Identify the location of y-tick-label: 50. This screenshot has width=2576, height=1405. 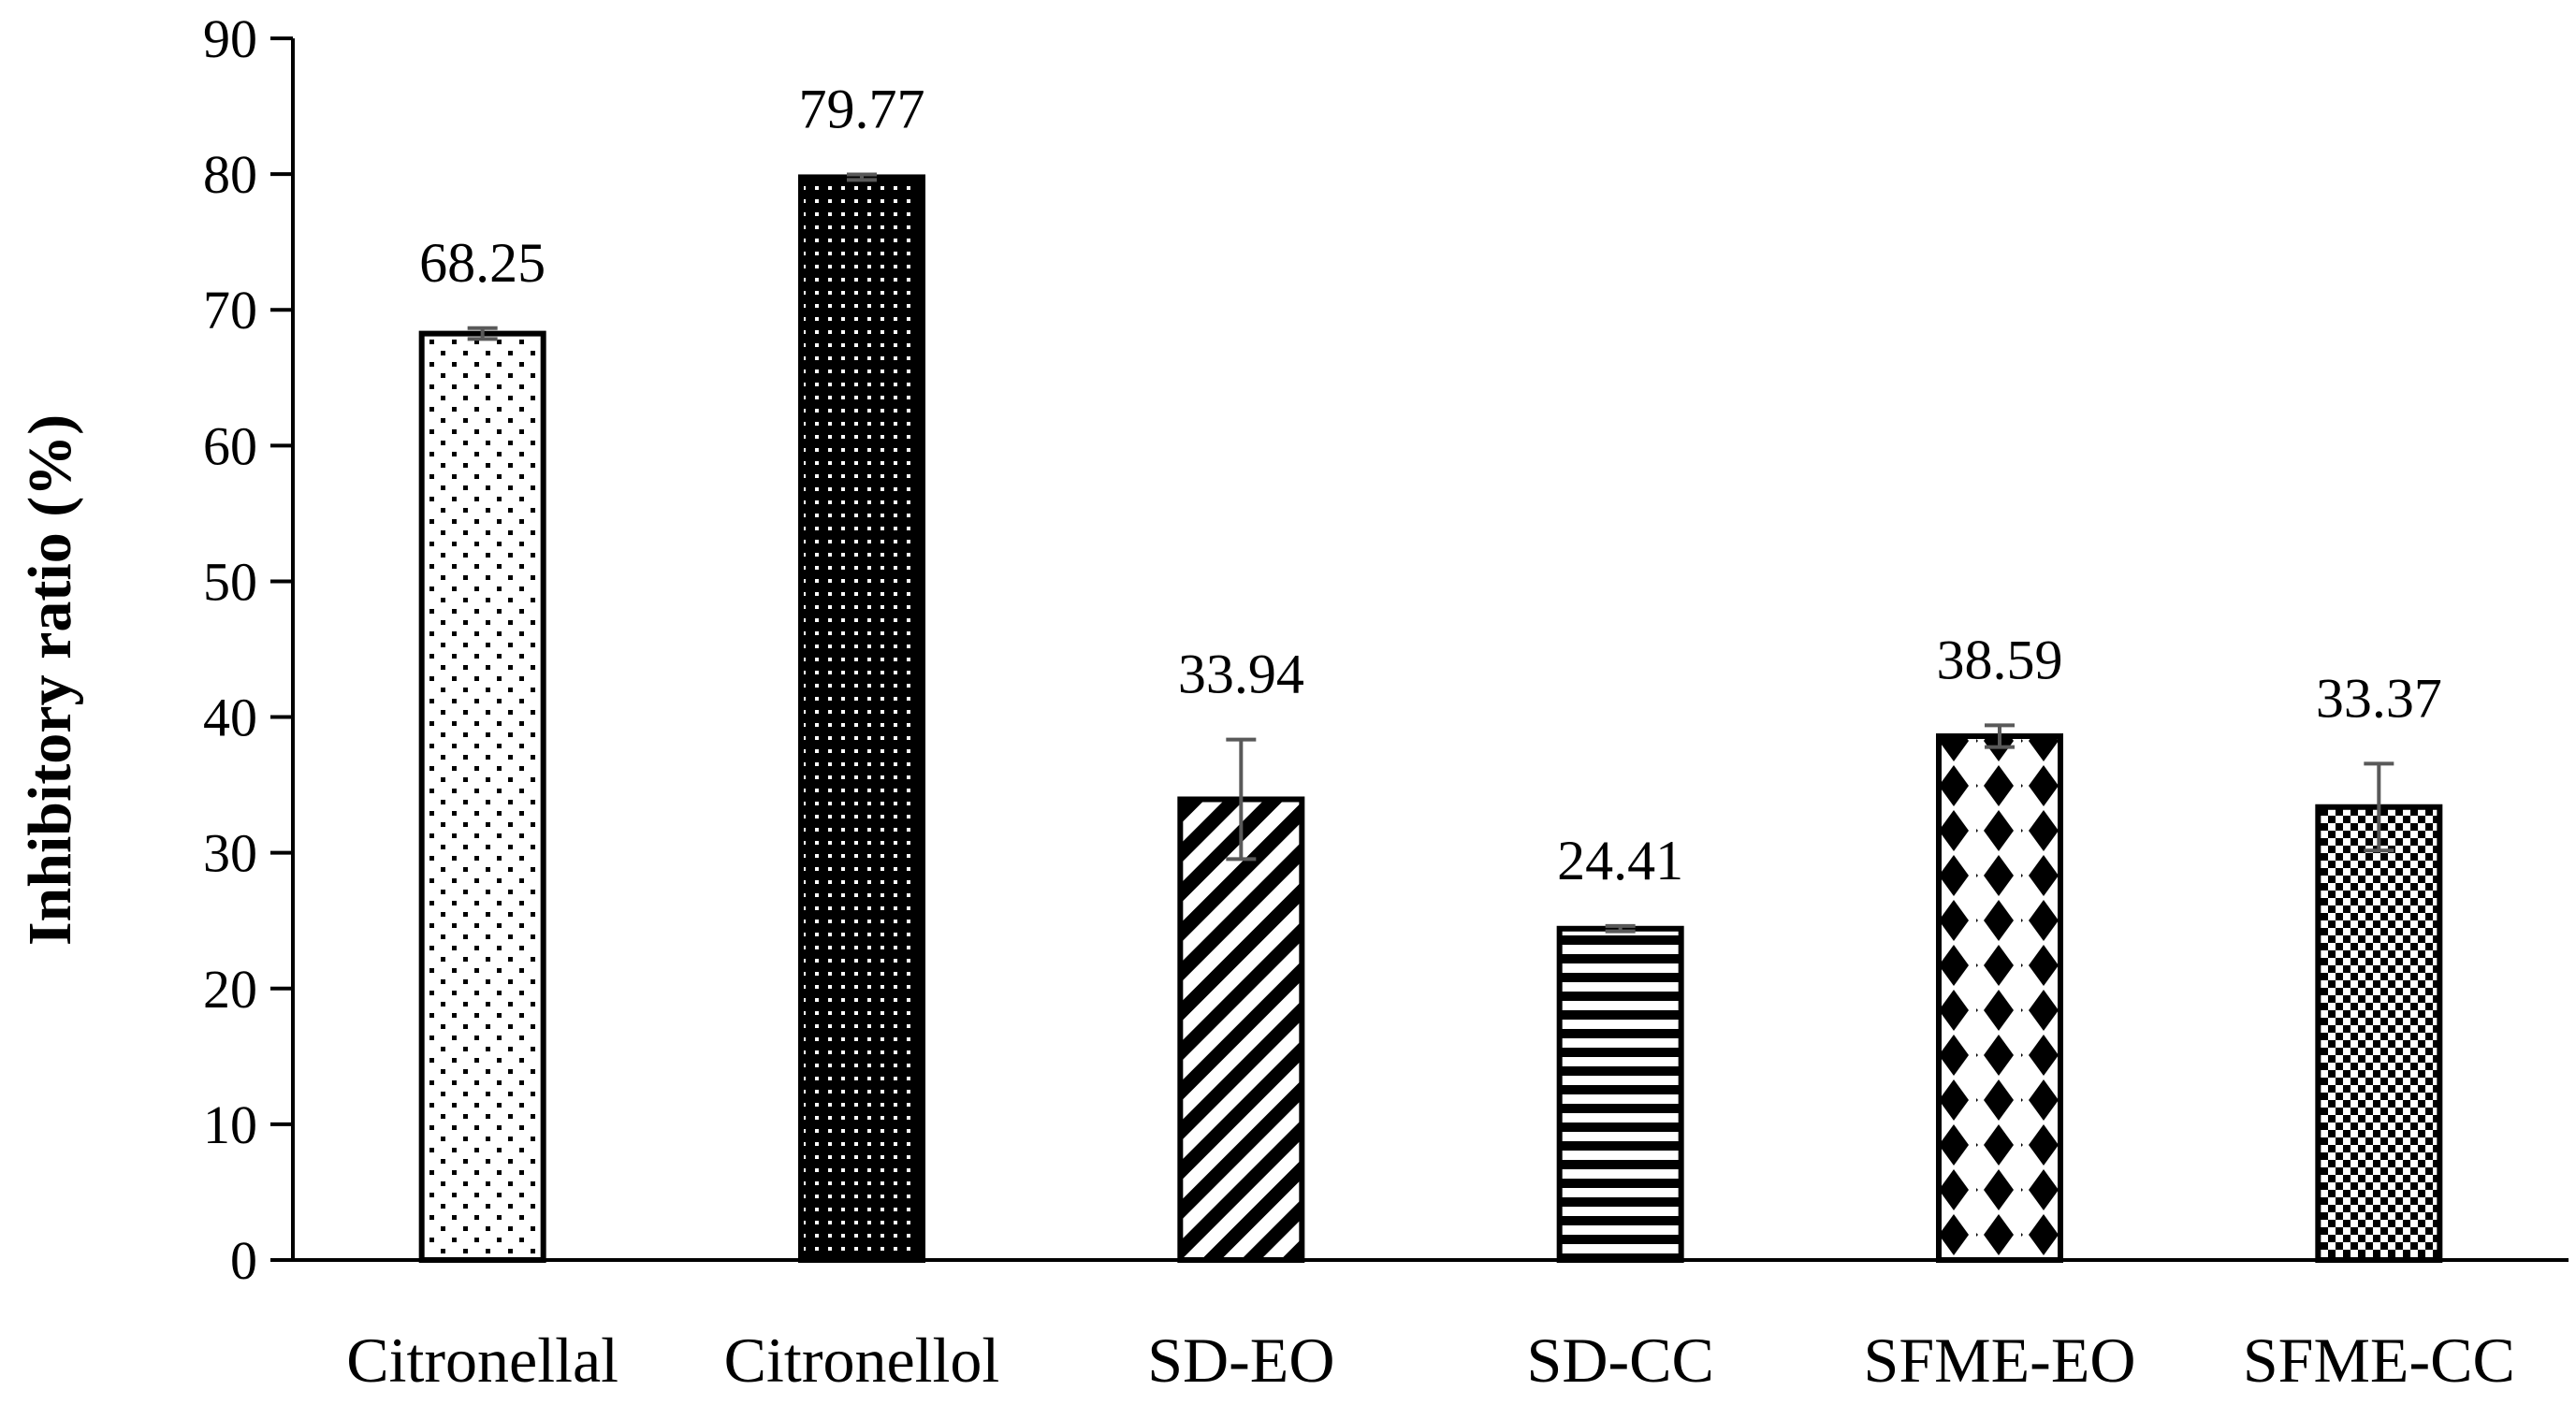
(230, 581).